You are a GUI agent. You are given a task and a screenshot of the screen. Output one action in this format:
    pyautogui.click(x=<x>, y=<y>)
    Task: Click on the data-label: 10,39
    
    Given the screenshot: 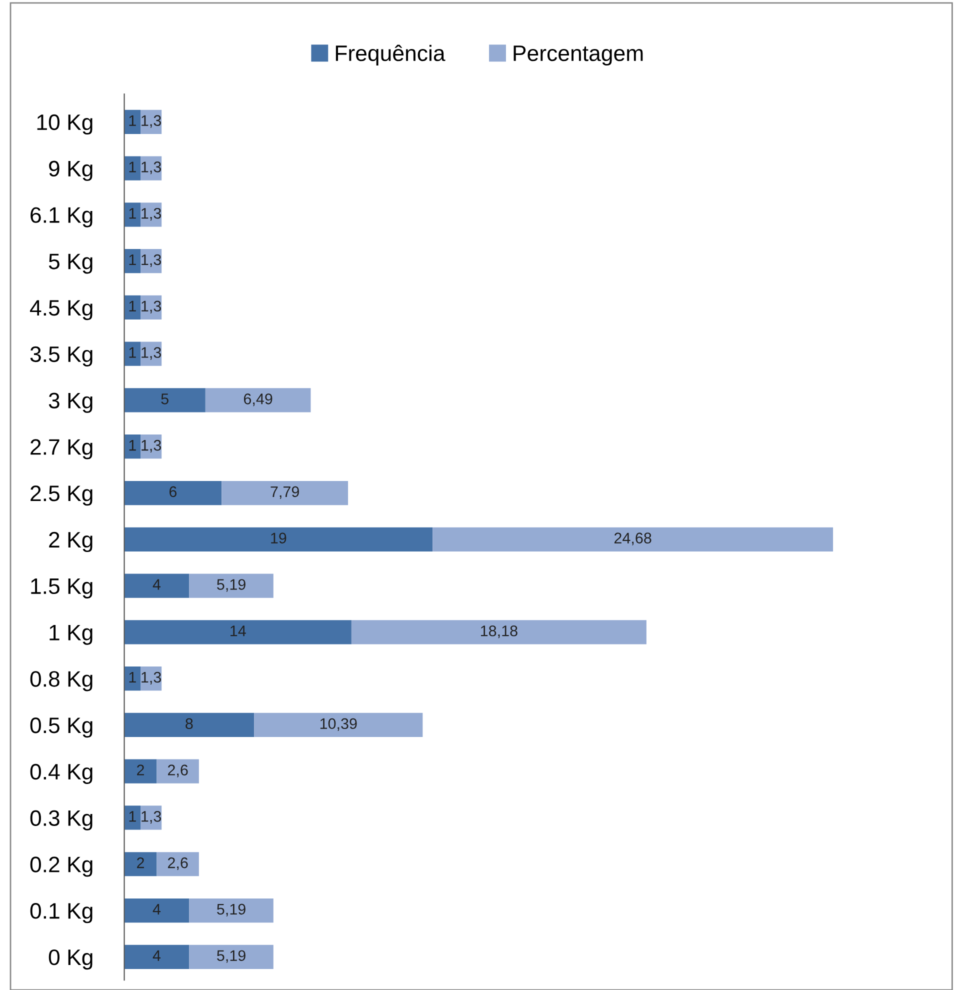 What is the action you would take?
    pyautogui.click(x=338, y=724)
    